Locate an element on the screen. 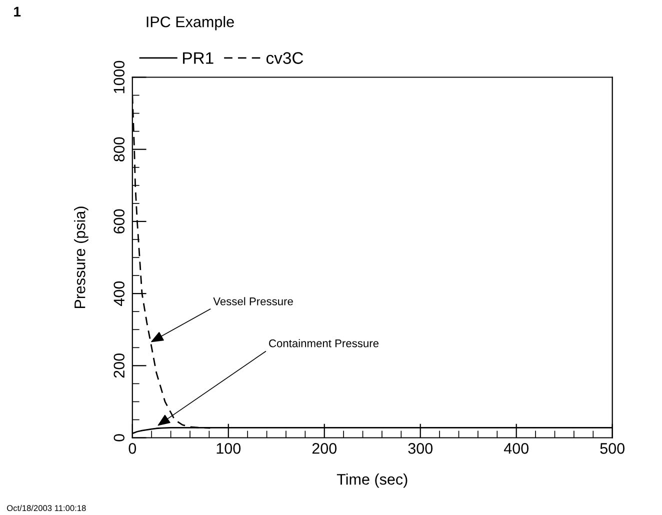 This screenshot has width=662, height=515. y-tick-label: 1000 is located at coordinates (119, 77).